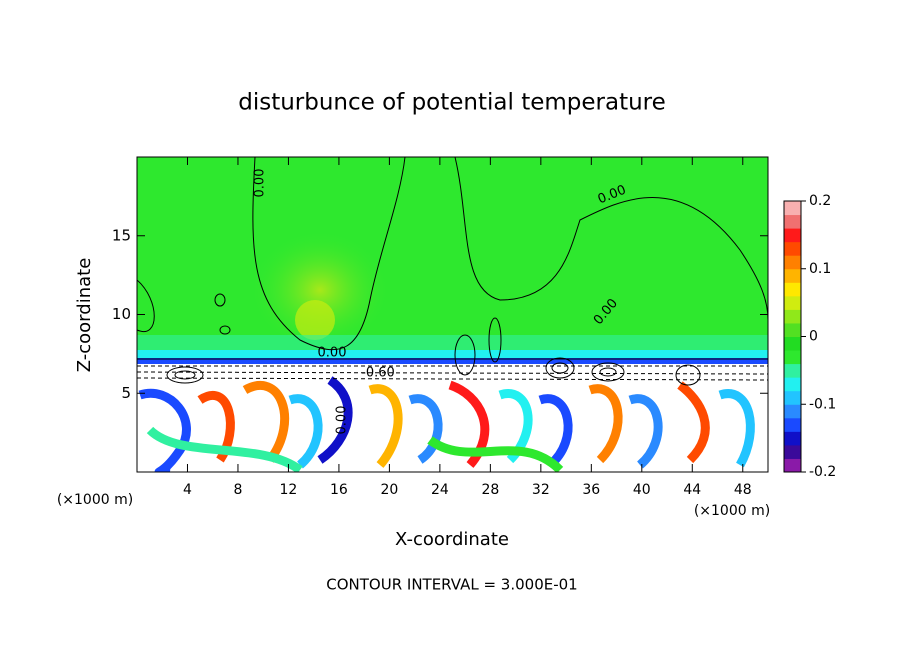 This screenshot has height=654, width=904. What do you see at coordinates (440, 490) in the screenshot?
I see `x-tick-label: 24` at bounding box center [440, 490].